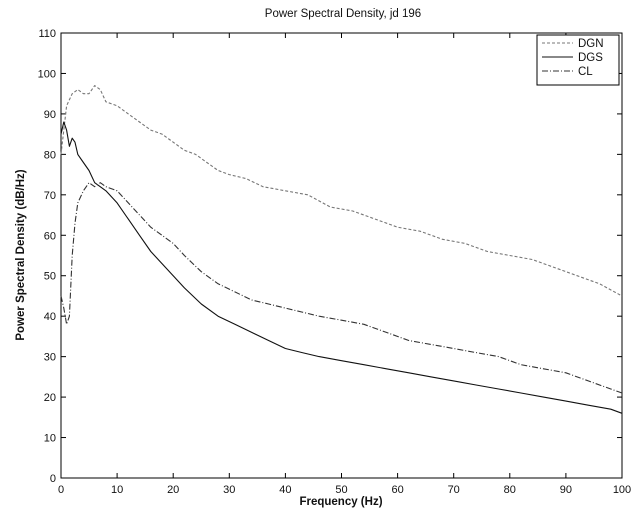 The image size is (642, 513). I want to click on x-tick-label: 20, so click(173, 490).